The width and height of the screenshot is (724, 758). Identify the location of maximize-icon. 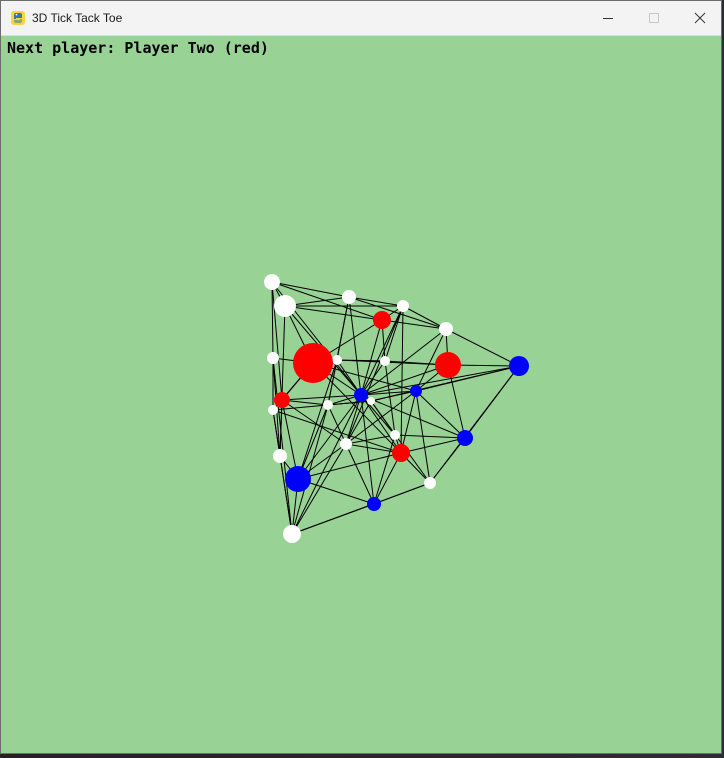
(654, 18).